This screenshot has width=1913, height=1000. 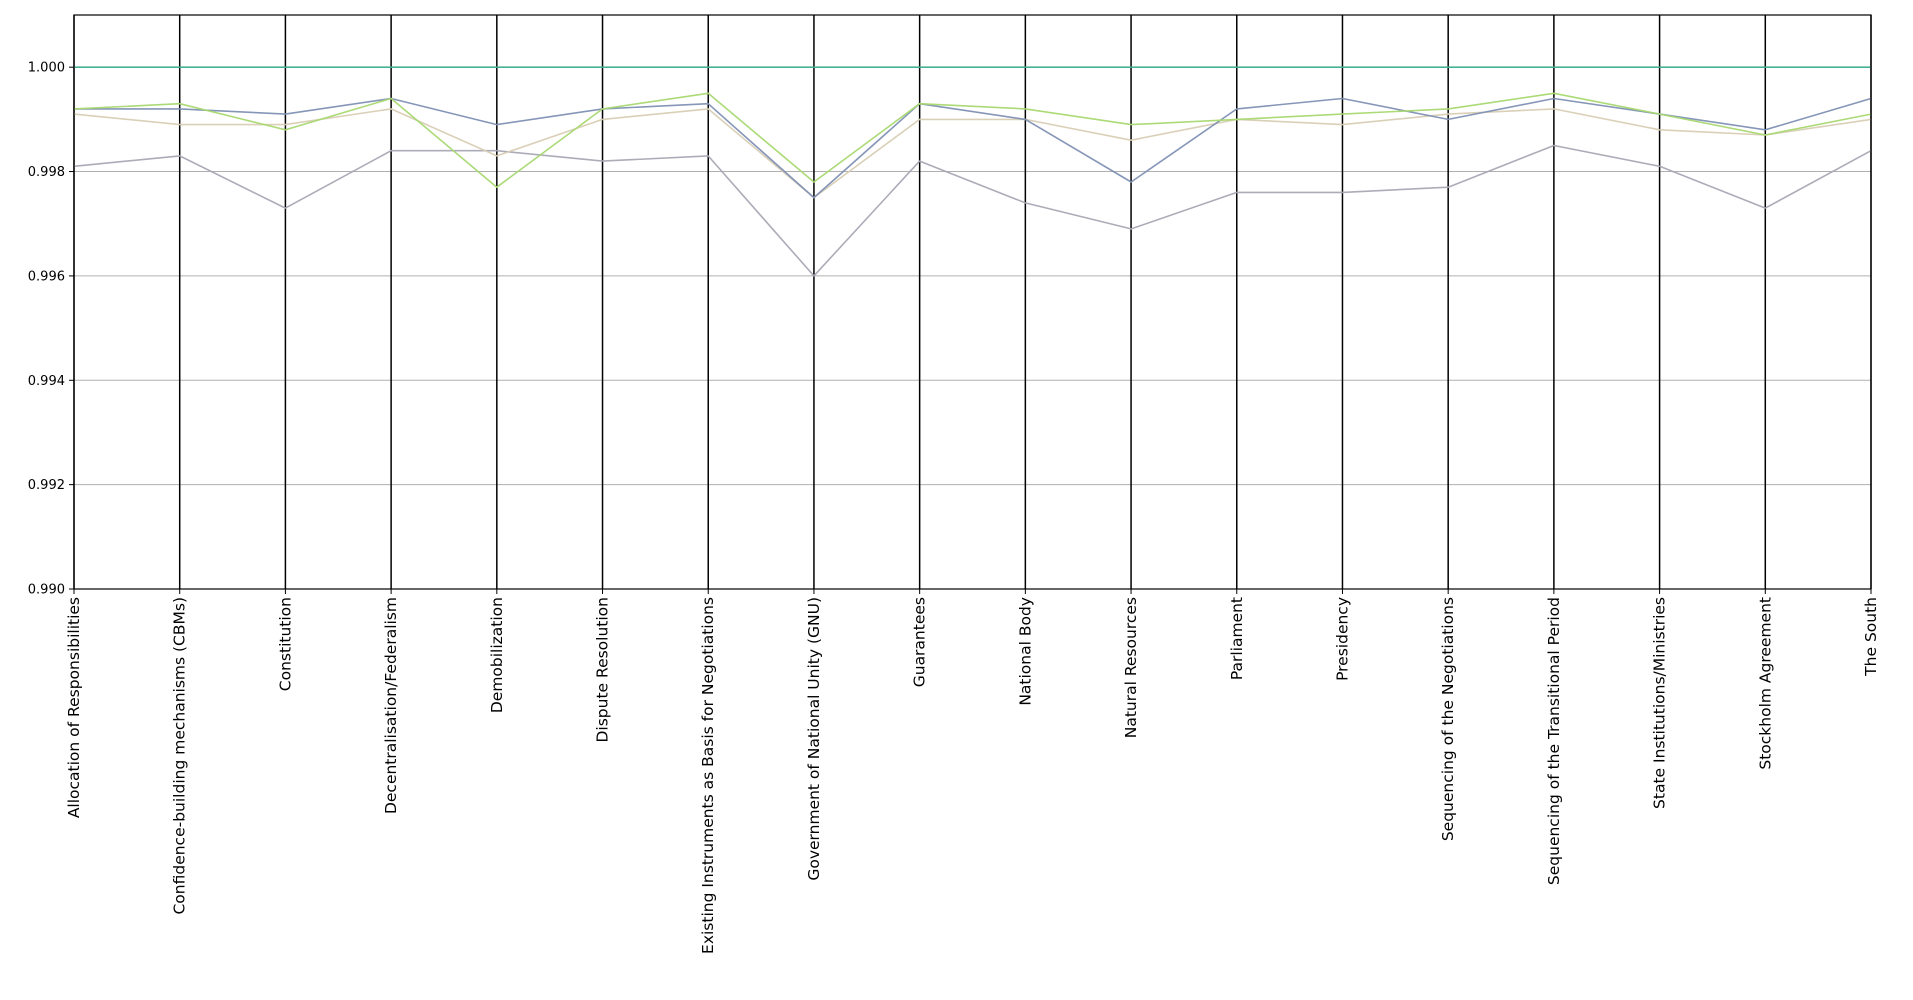 I want to click on x-tick-label: Presidency, so click(x=1342, y=639).